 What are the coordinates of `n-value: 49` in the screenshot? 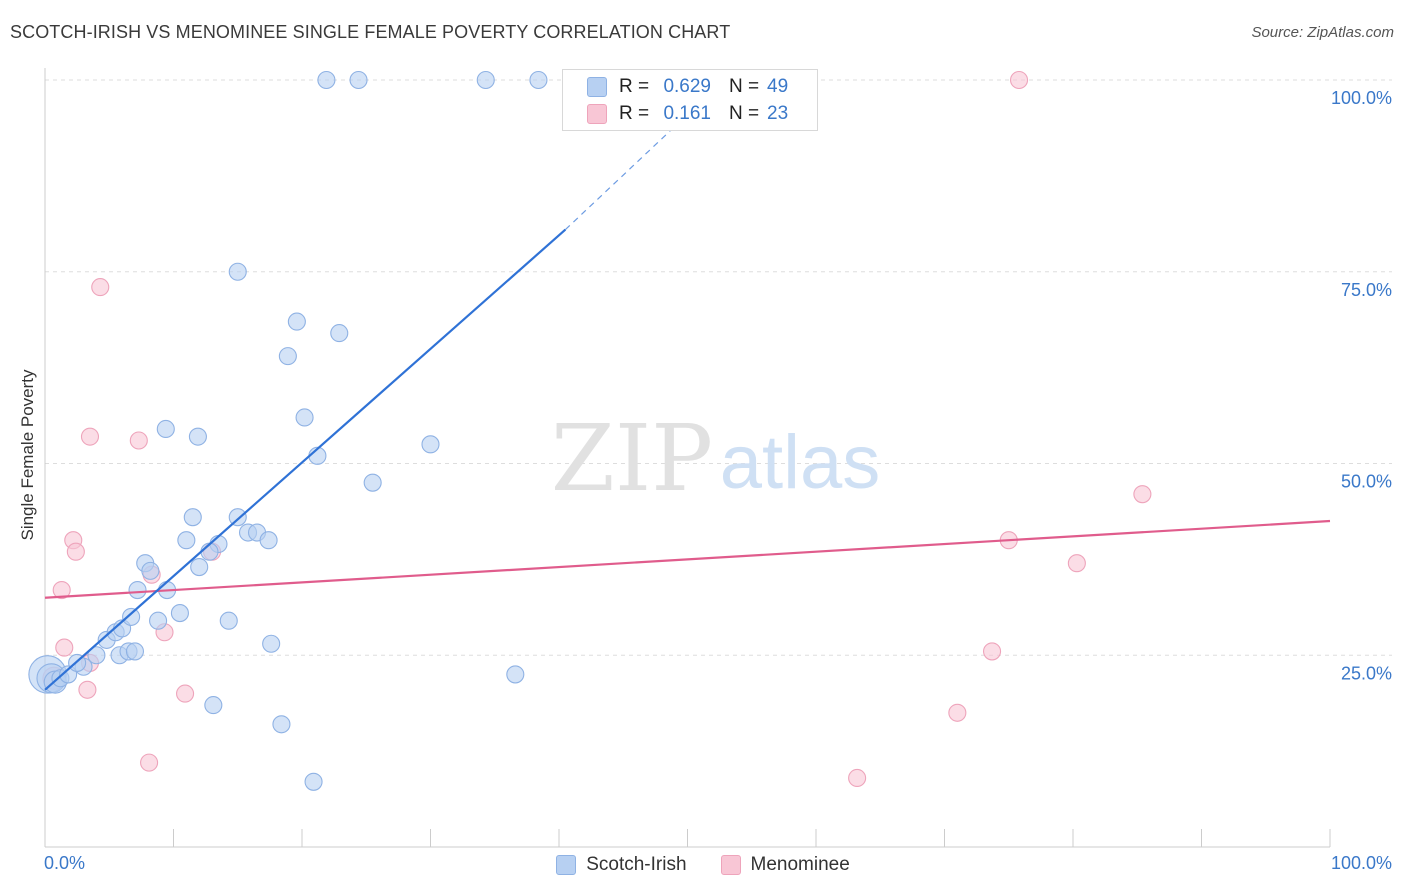 It's located at (778, 86).